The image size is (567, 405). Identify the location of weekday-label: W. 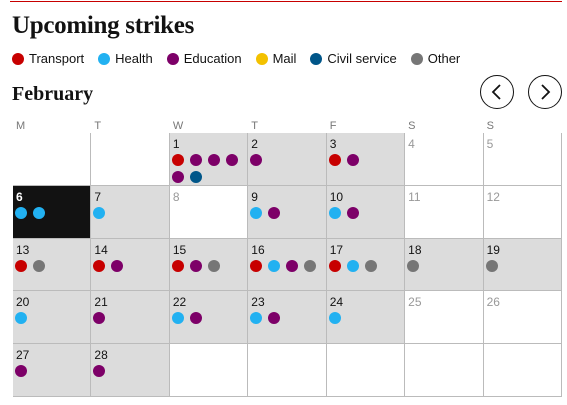
(178, 126).